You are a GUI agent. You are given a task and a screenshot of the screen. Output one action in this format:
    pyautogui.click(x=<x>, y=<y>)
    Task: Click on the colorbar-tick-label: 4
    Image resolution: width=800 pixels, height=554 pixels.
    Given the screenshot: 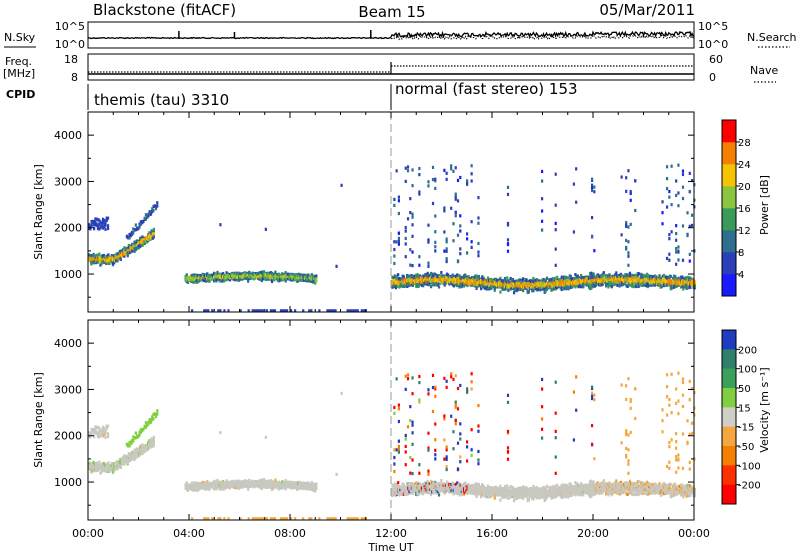 What is the action you would take?
    pyautogui.click(x=741, y=275)
    